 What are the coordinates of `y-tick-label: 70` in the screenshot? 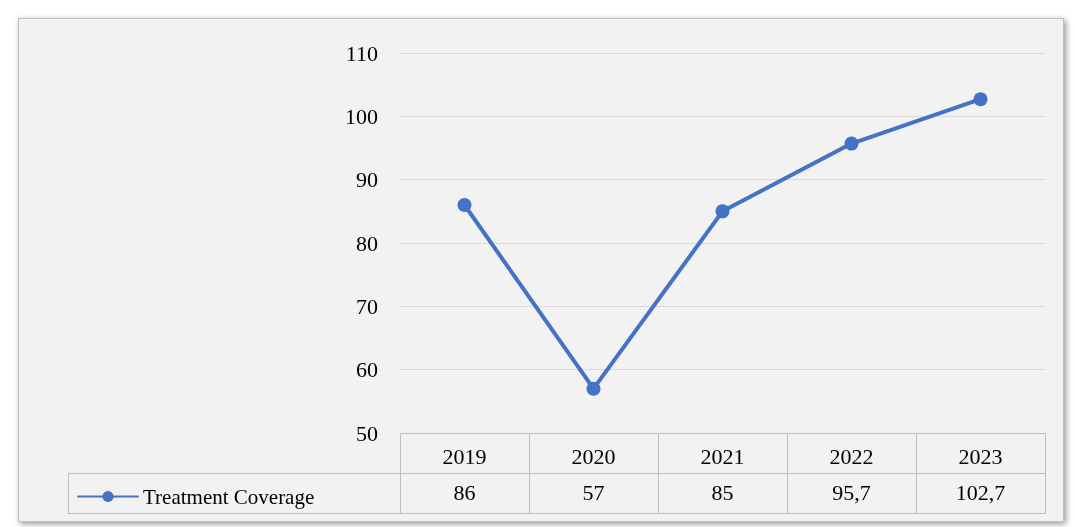 It's located at (367, 306).